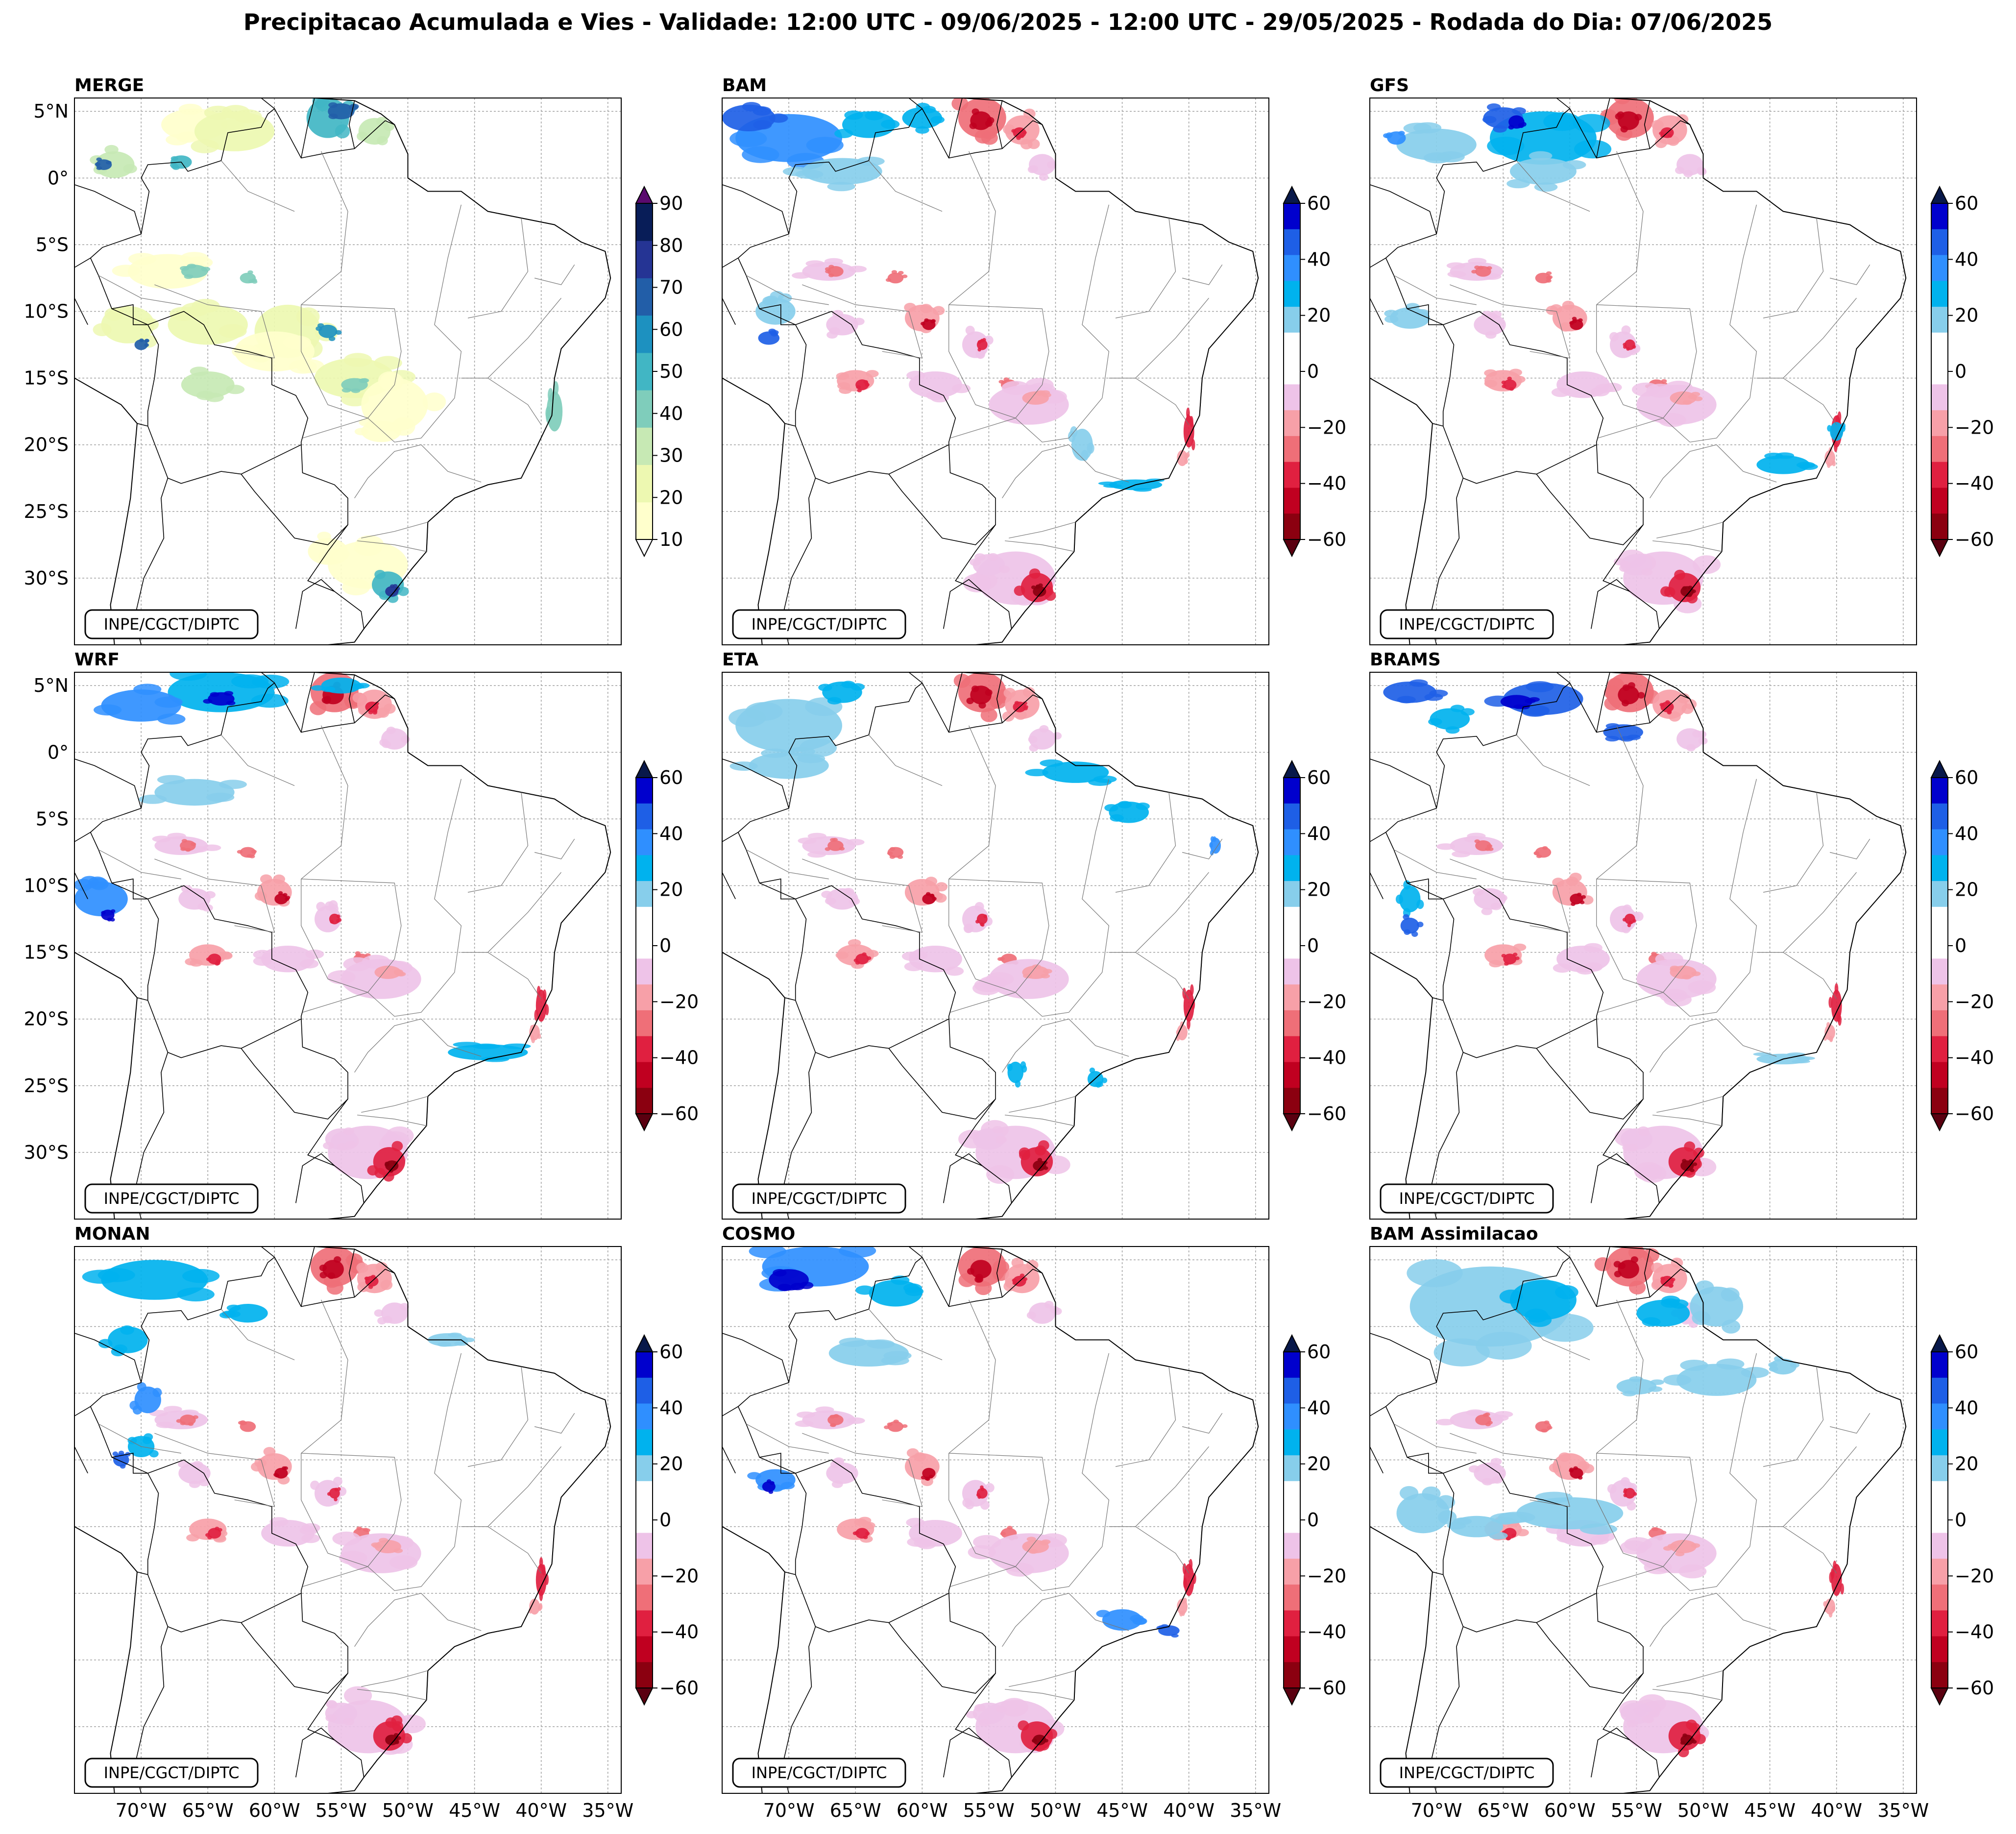 The height and width of the screenshot is (1834, 2016). Describe the element at coordinates (671, 890) in the screenshot. I see `colorbar-tick-label: 20` at that location.